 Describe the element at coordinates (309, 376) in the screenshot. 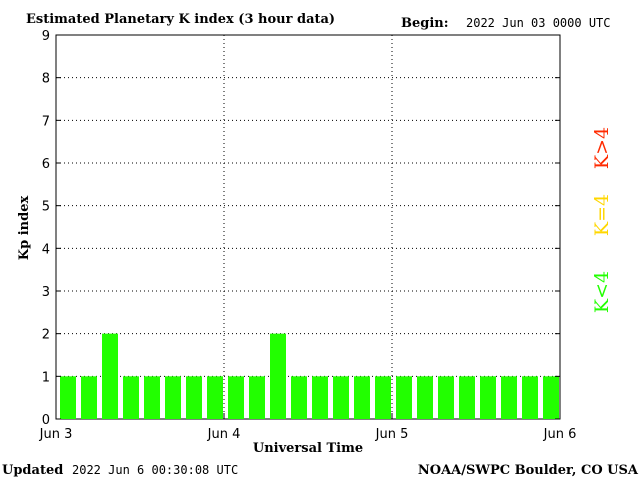

I see `bars-group` at that location.